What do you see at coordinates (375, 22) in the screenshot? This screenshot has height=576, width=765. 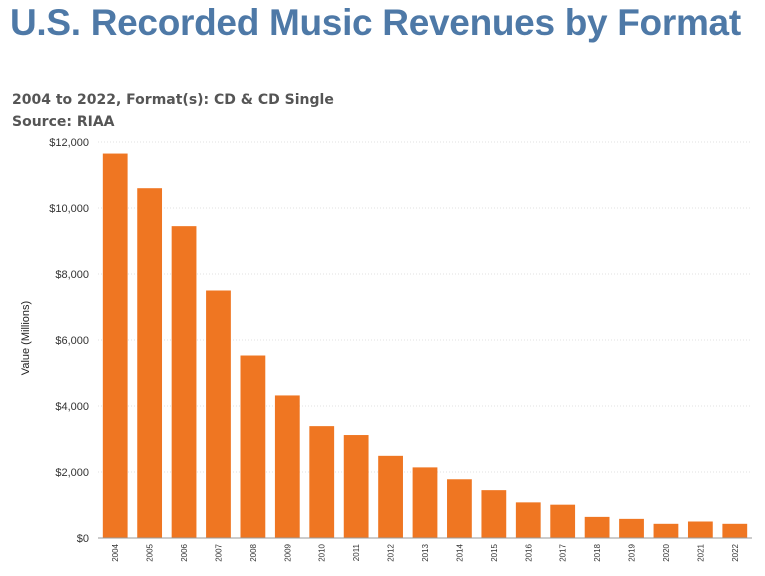 I see `chart-title: U.S. Recorded Music Revenues by Format` at bounding box center [375, 22].